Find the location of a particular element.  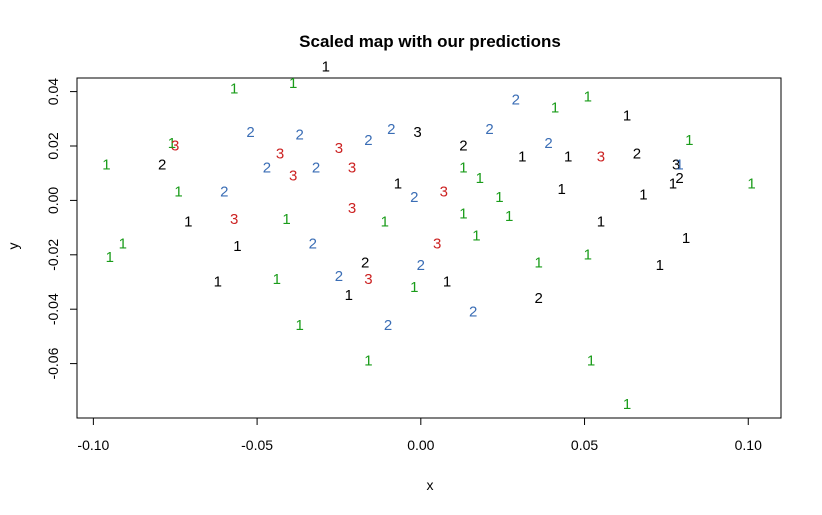

chart-title: Scaled map with our predictions is located at coordinates (430, 41).